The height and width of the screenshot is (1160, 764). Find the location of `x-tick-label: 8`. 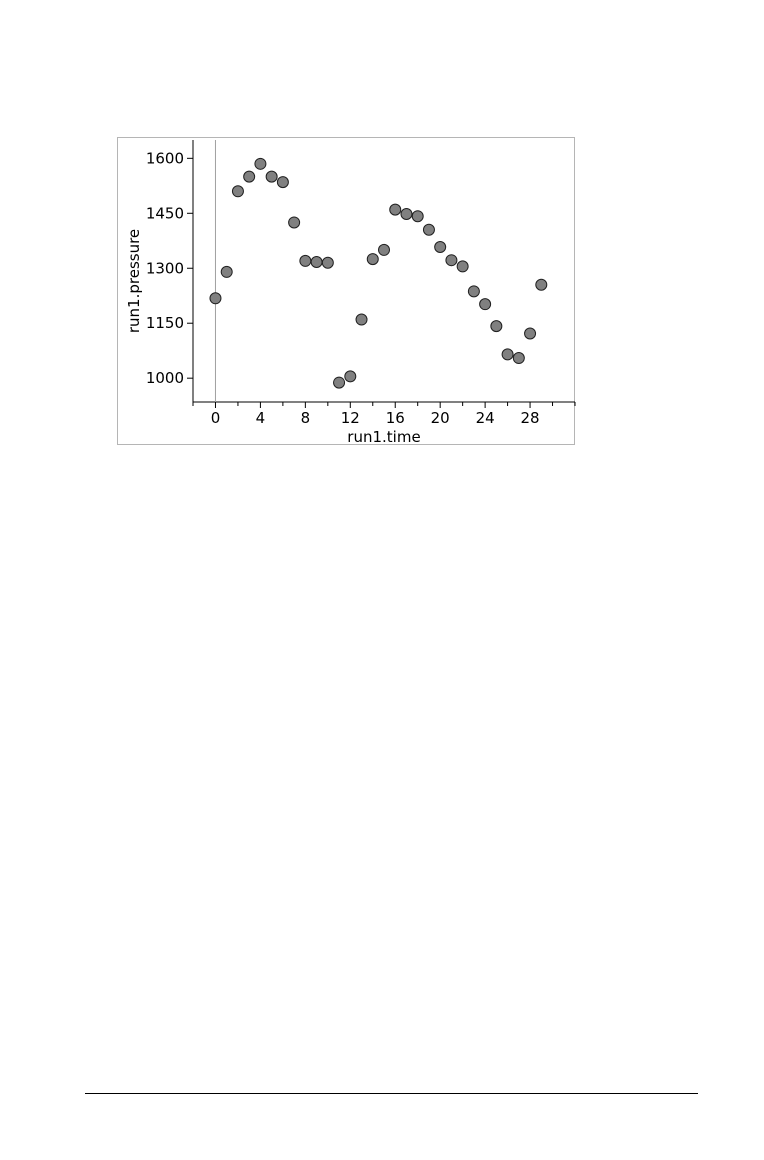

x-tick-label: 8 is located at coordinates (306, 418).